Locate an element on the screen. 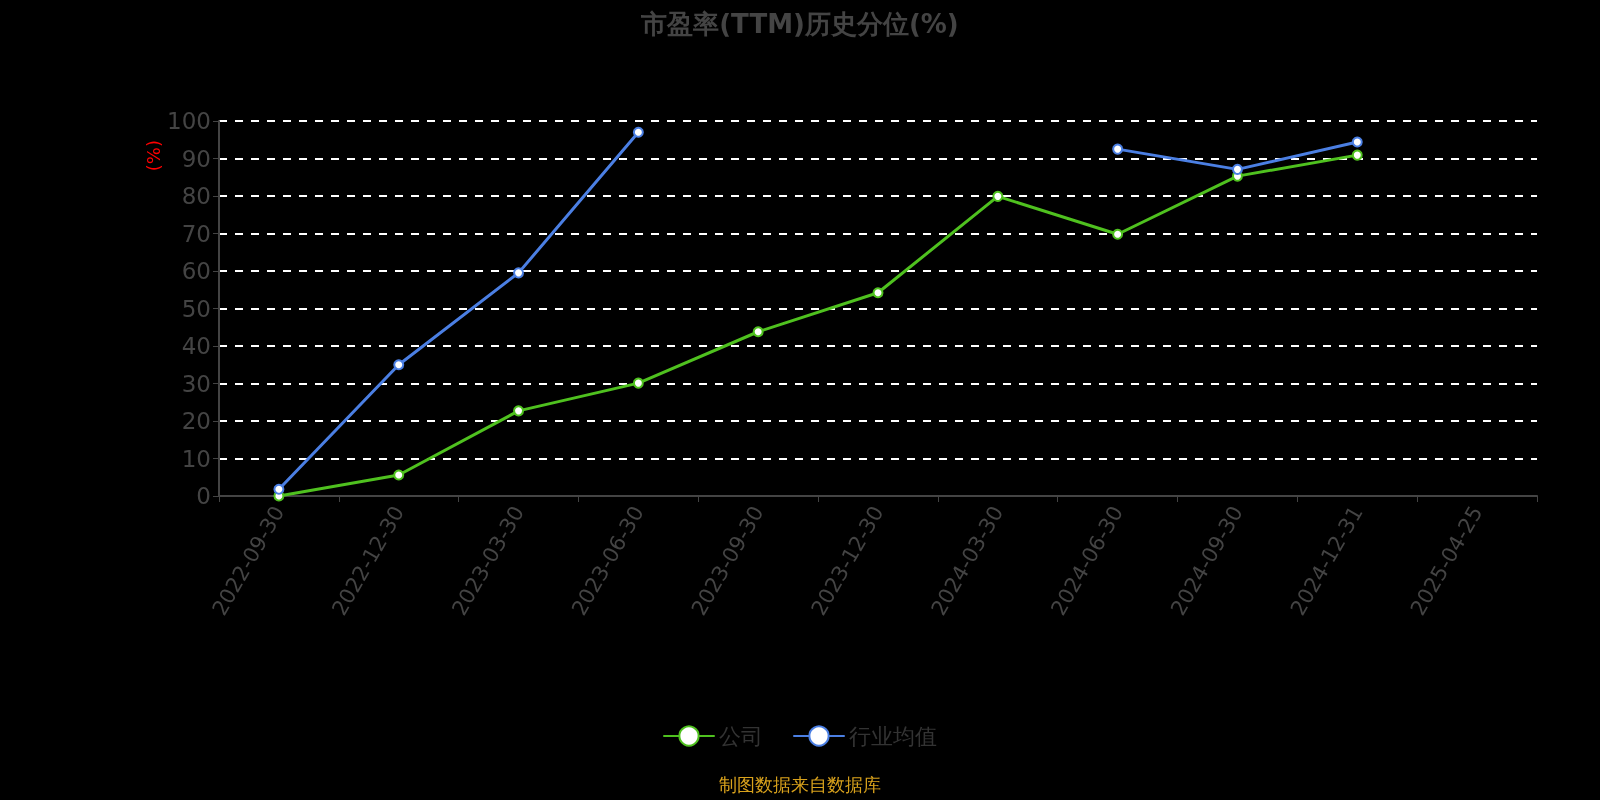 This screenshot has width=1600, height=800. y-tick-label: 10 is located at coordinates (196, 458).